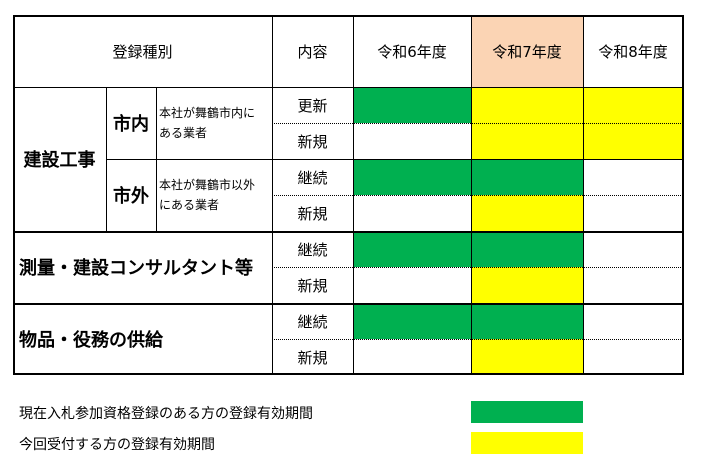 Image resolution: width=709 pixels, height=476 pixels. What do you see at coordinates (91, 340) in the screenshot?
I see `goods-label: 物品・役務の供給` at bounding box center [91, 340].